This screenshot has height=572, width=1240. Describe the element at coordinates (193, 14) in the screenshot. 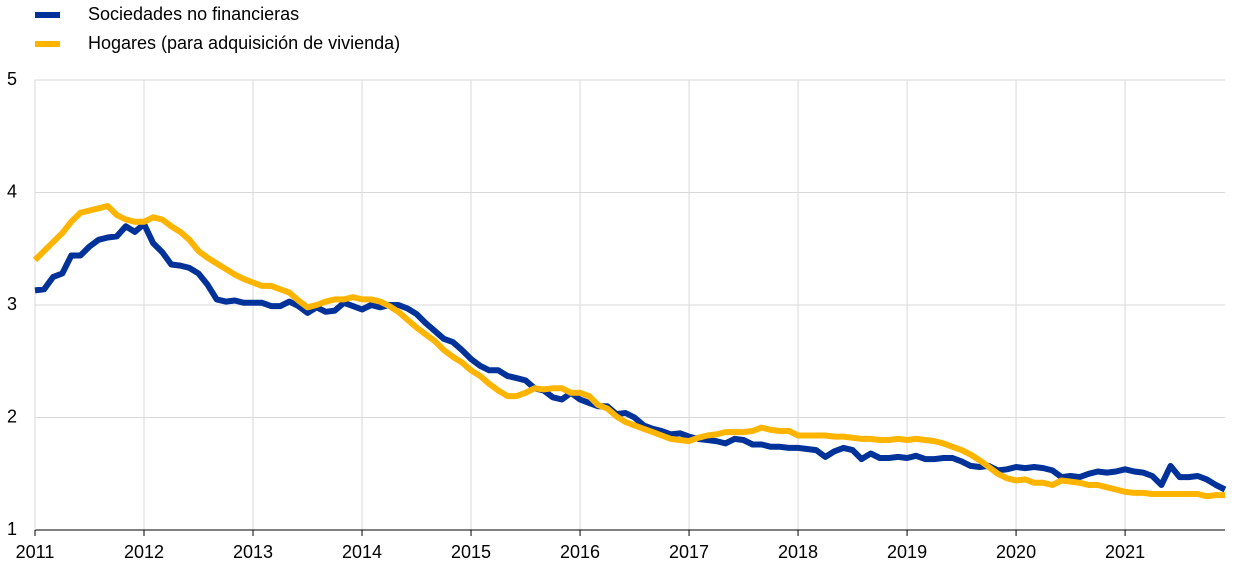

I see `legend-label: Sociedades no financieras` at that location.